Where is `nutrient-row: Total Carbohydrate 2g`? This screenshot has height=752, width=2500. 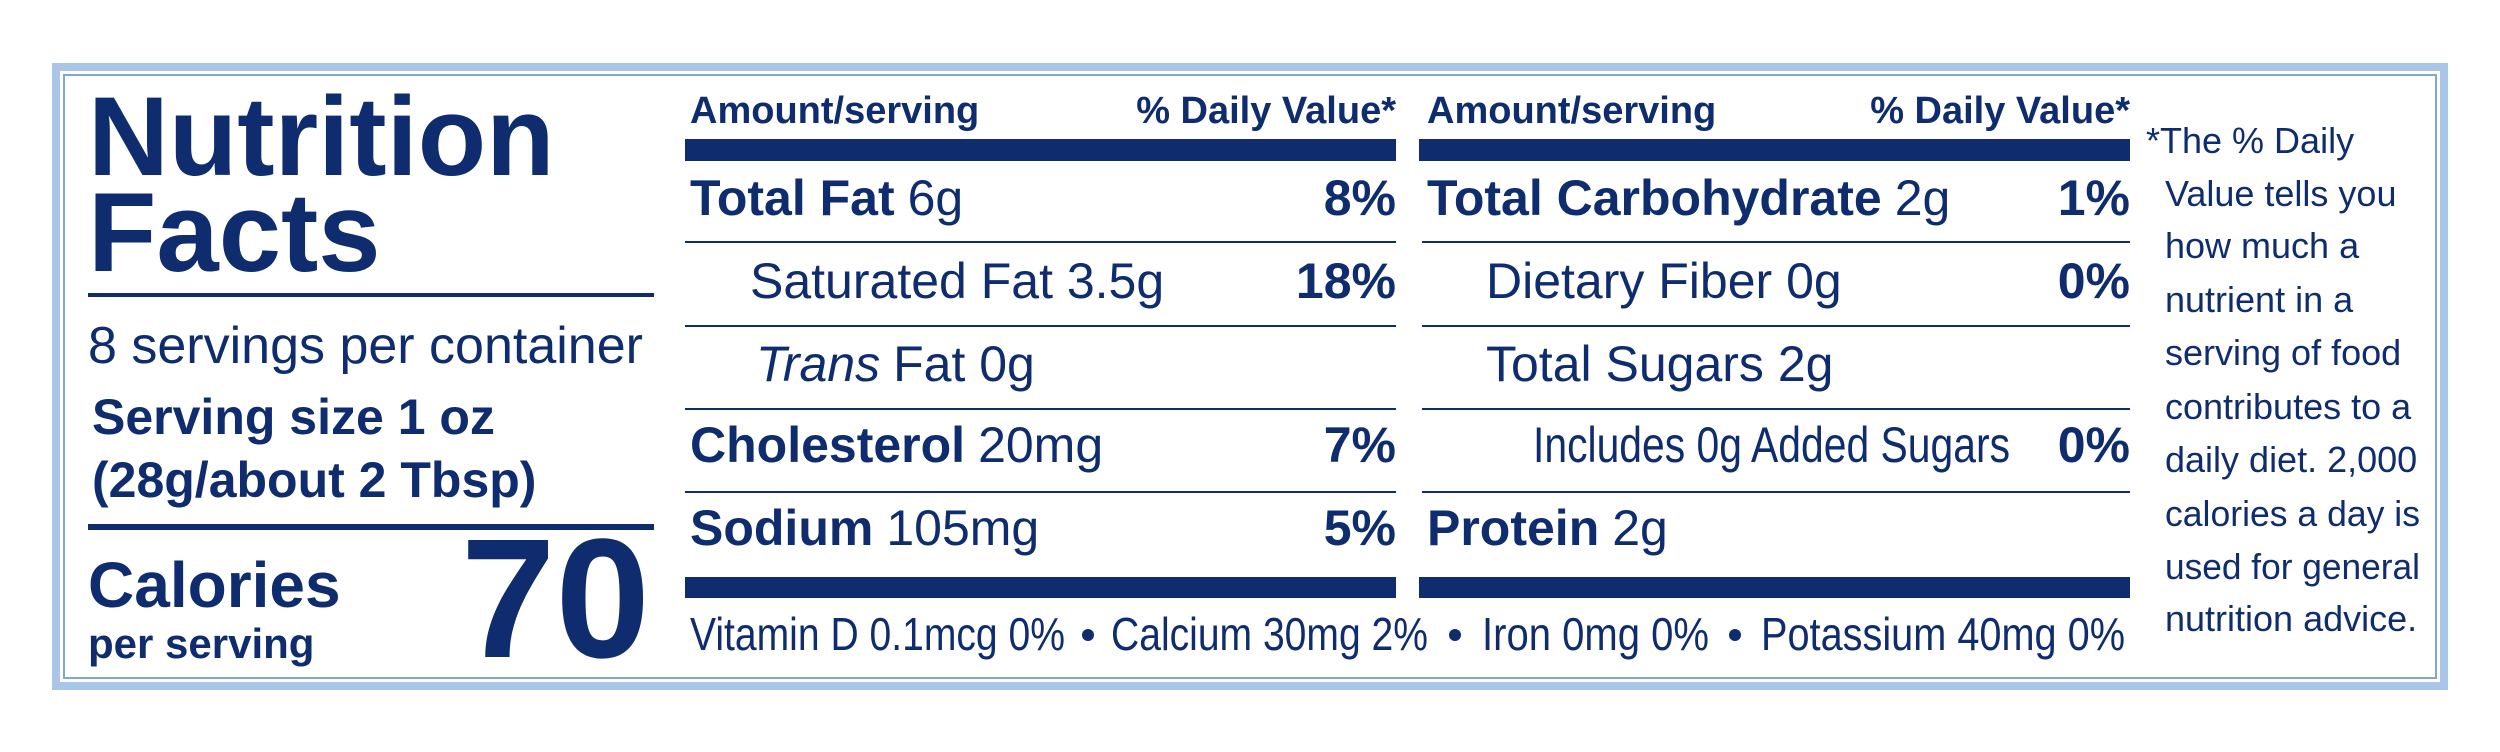
nutrient-row: Total Carbohydrate 2g is located at coordinates (1688, 198).